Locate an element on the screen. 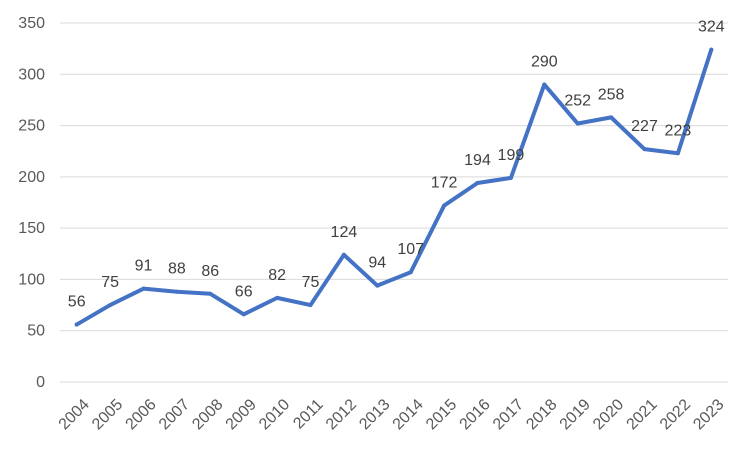 The image size is (752, 451). y-tick-label: 100 is located at coordinates (31, 279).